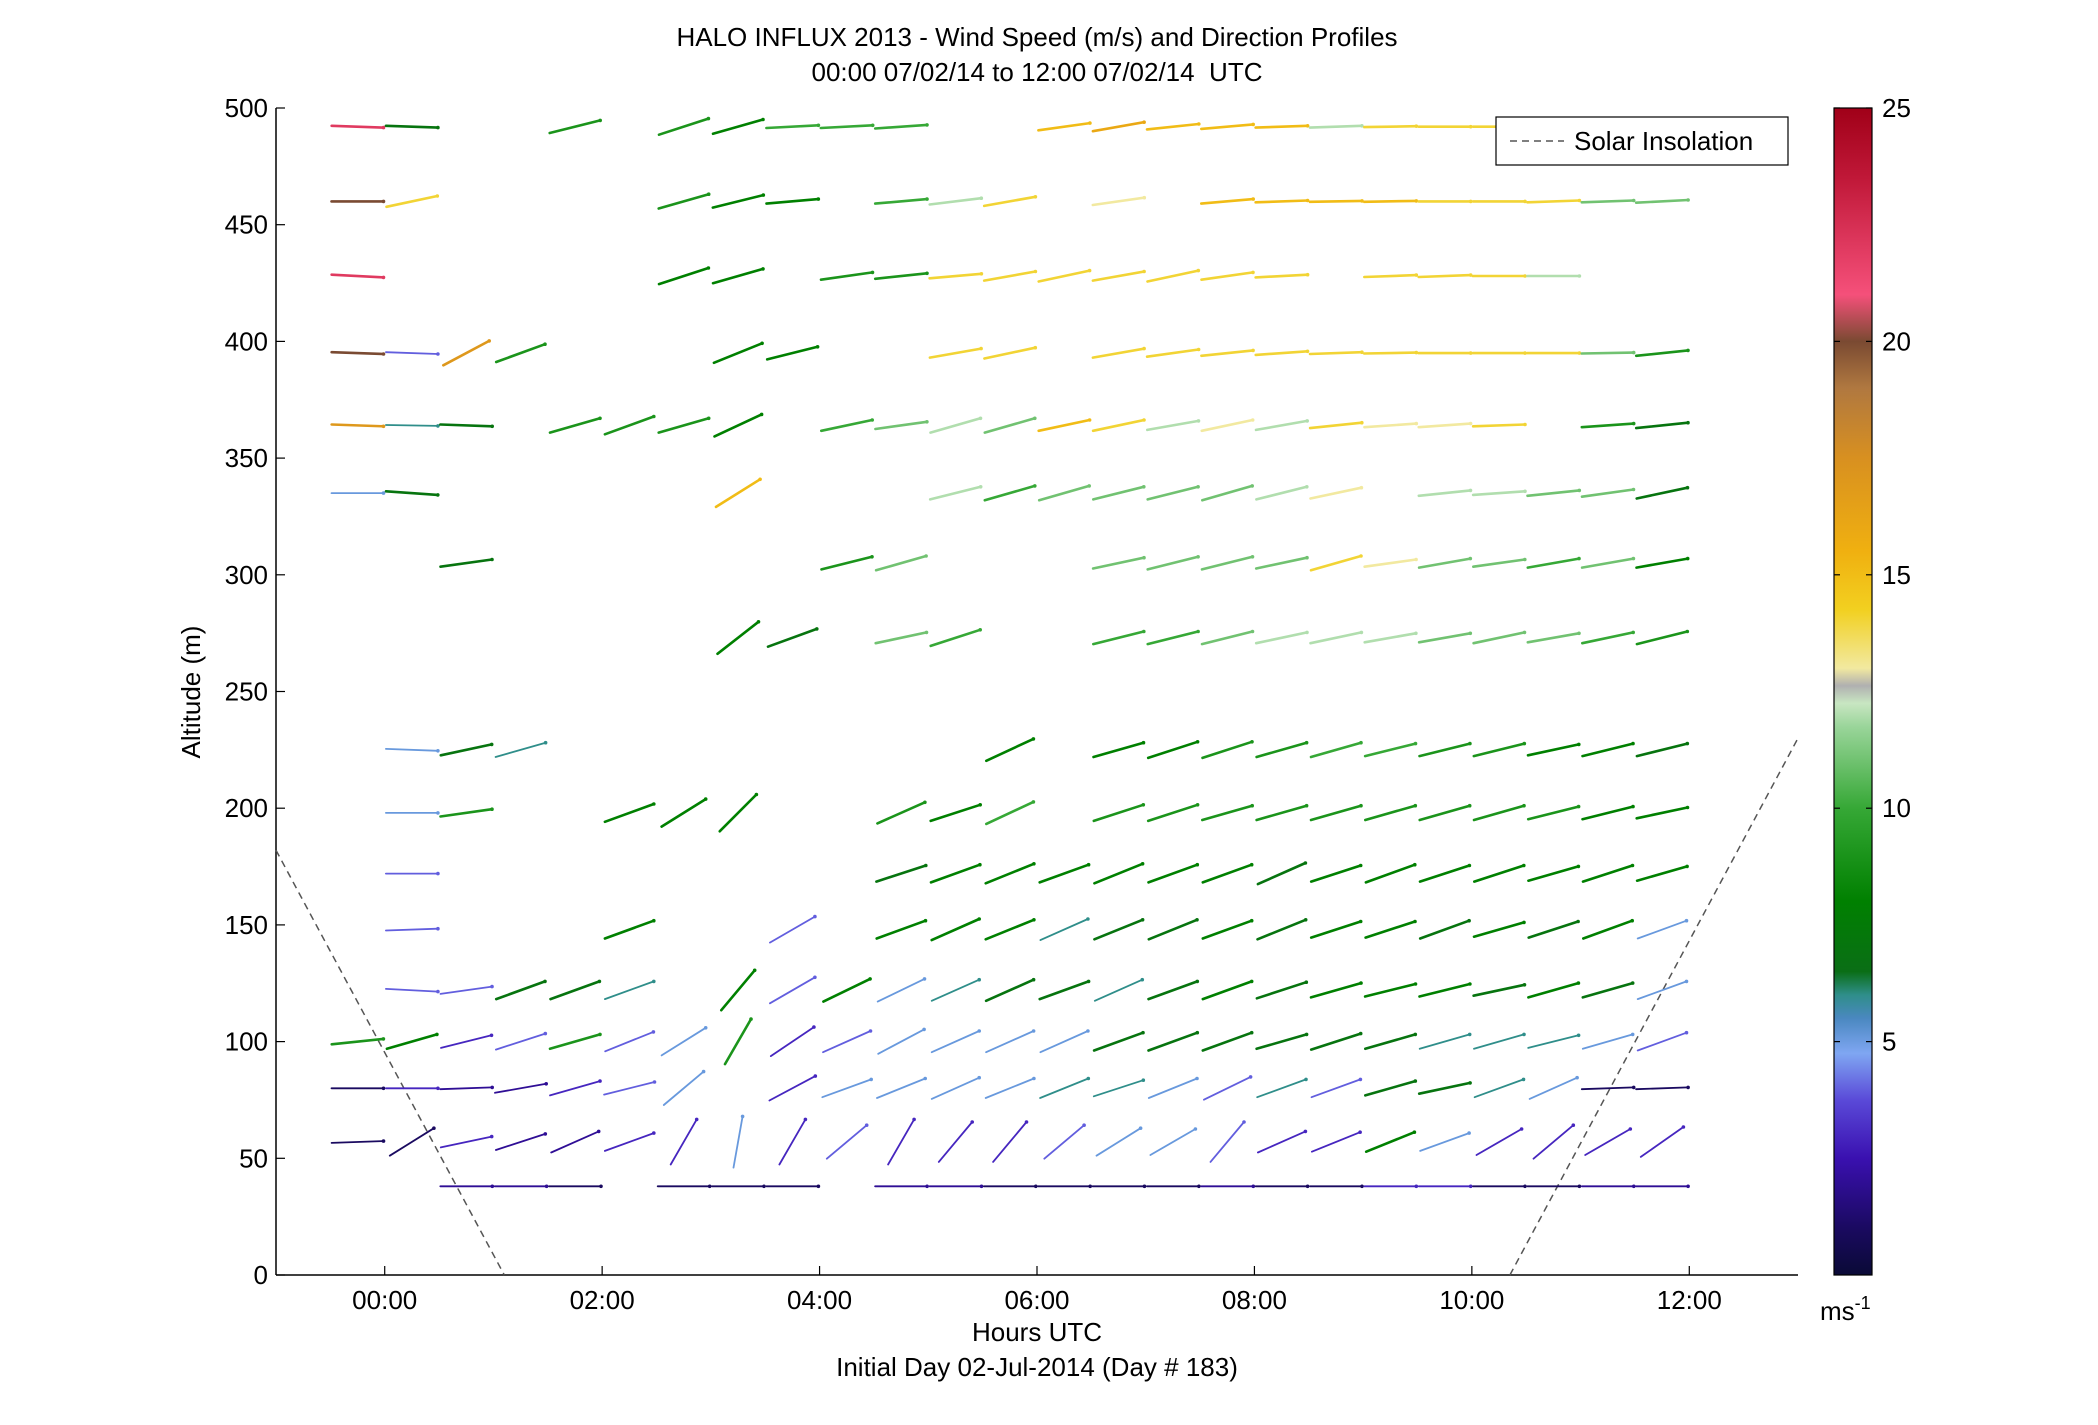  What do you see at coordinates (1254, 1300) in the screenshot?
I see `x-tick-label: 08:00` at bounding box center [1254, 1300].